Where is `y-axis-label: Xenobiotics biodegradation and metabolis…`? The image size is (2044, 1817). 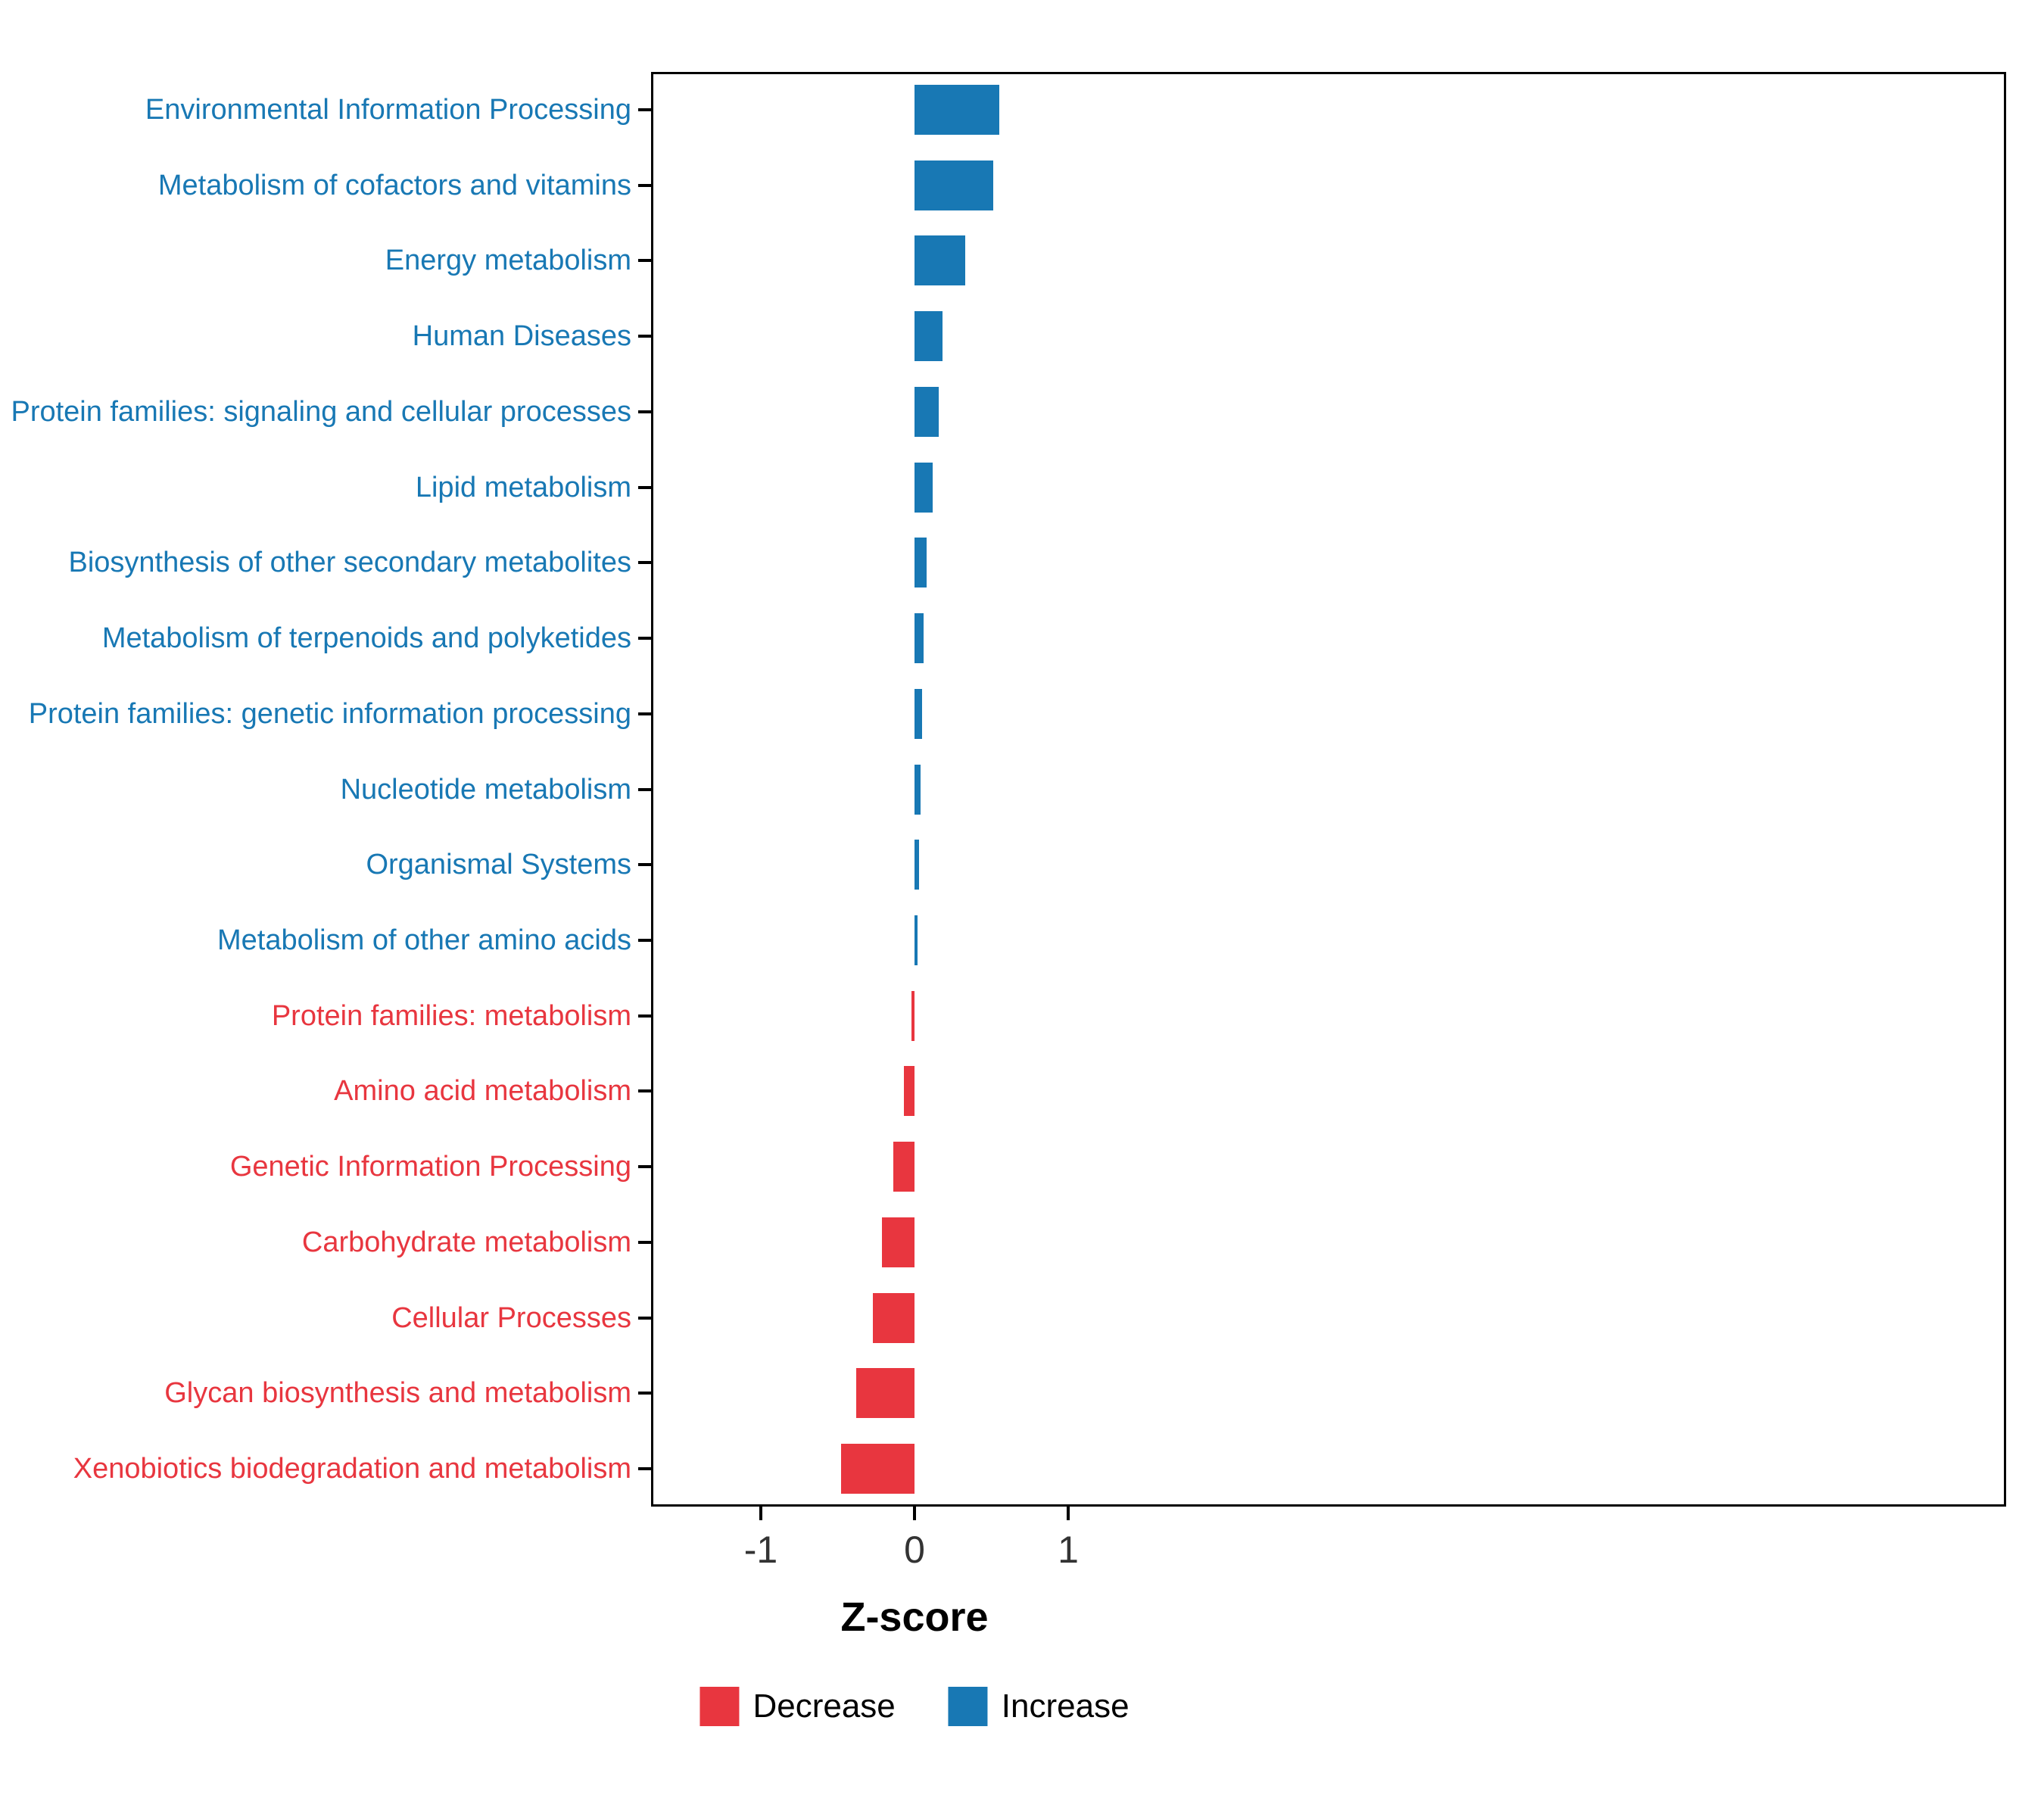
y-axis-label: Xenobiotics biodegradation and metabolis… is located at coordinates (352, 1469).